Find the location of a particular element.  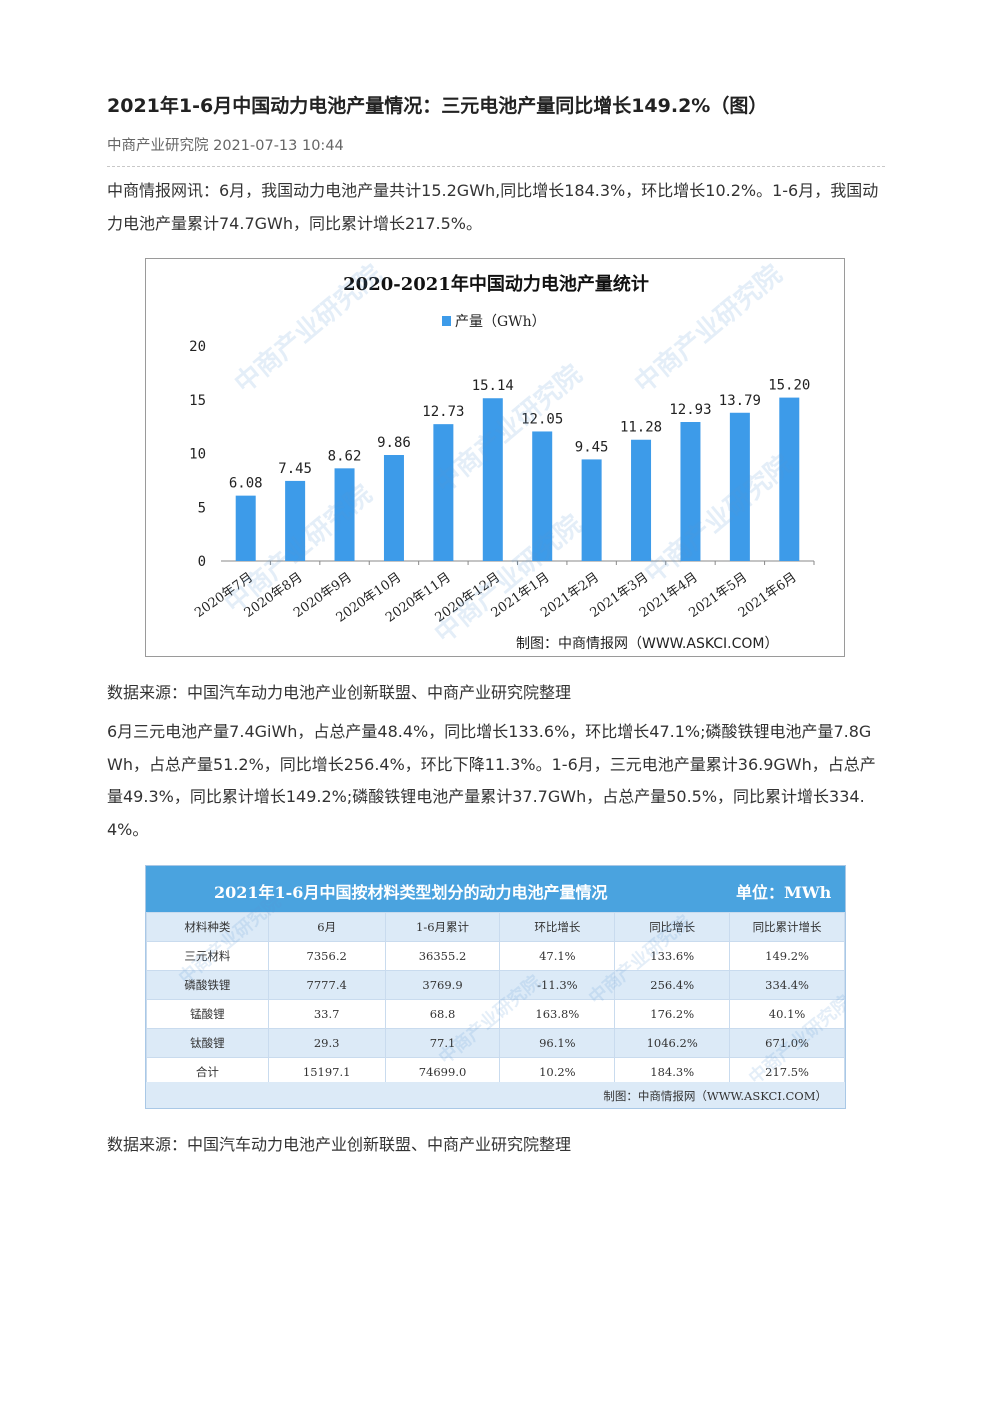

y-tick-label: 5 is located at coordinates (202, 508).